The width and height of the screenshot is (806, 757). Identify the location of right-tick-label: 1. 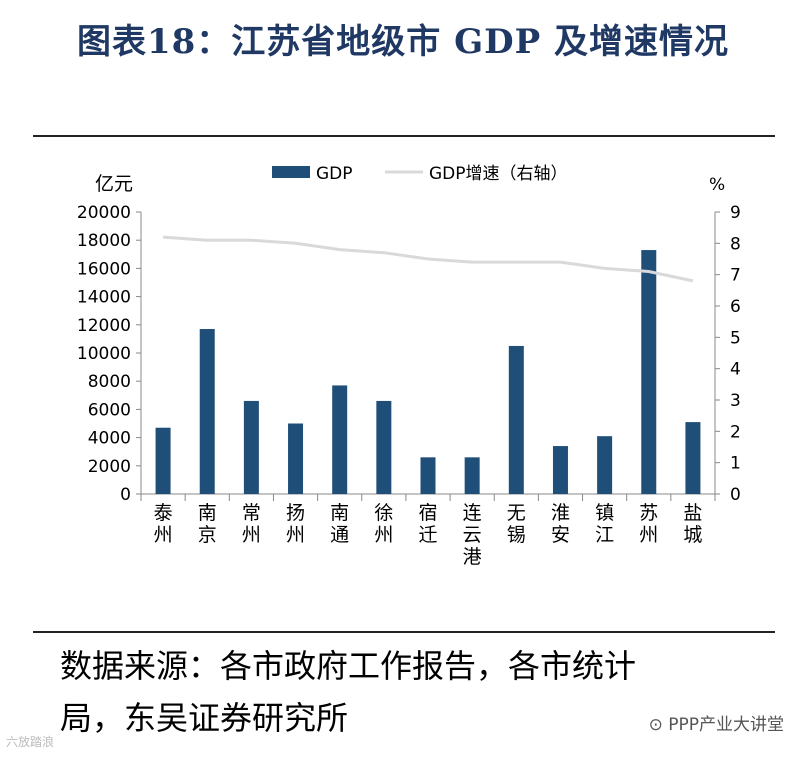
(735, 464).